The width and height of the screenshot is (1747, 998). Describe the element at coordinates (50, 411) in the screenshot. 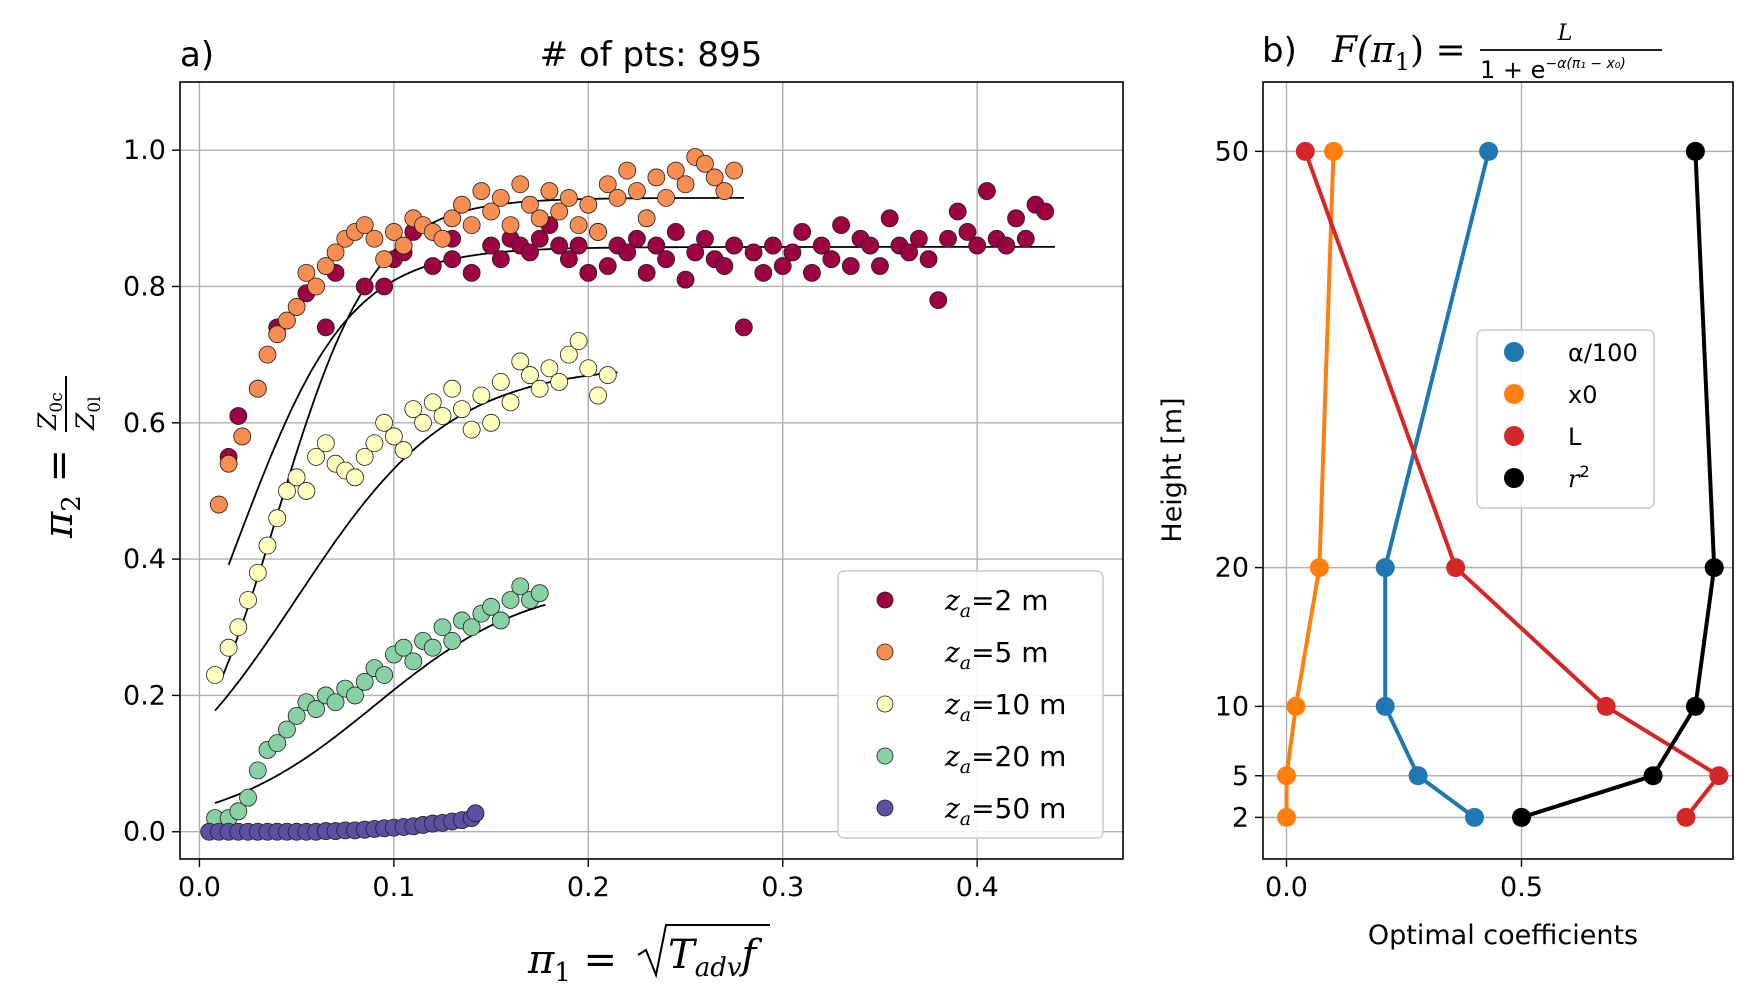

I see `svg-text: Z0c` at that location.